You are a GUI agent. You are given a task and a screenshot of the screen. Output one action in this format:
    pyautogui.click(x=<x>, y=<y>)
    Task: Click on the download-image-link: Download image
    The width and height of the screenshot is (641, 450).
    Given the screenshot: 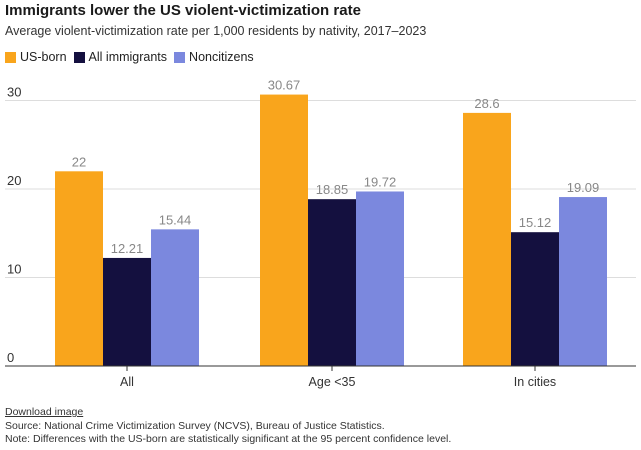 What is the action you would take?
    pyautogui.click(x=44, y=412)
    